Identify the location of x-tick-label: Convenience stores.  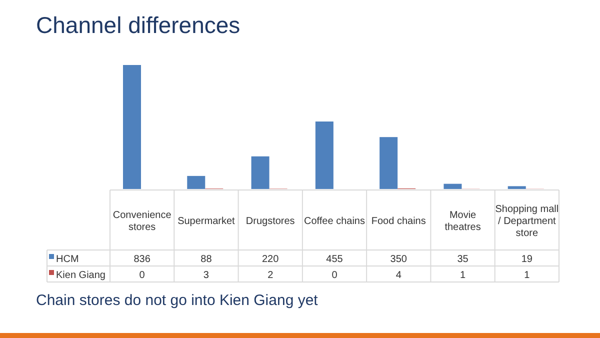
(142, 221).